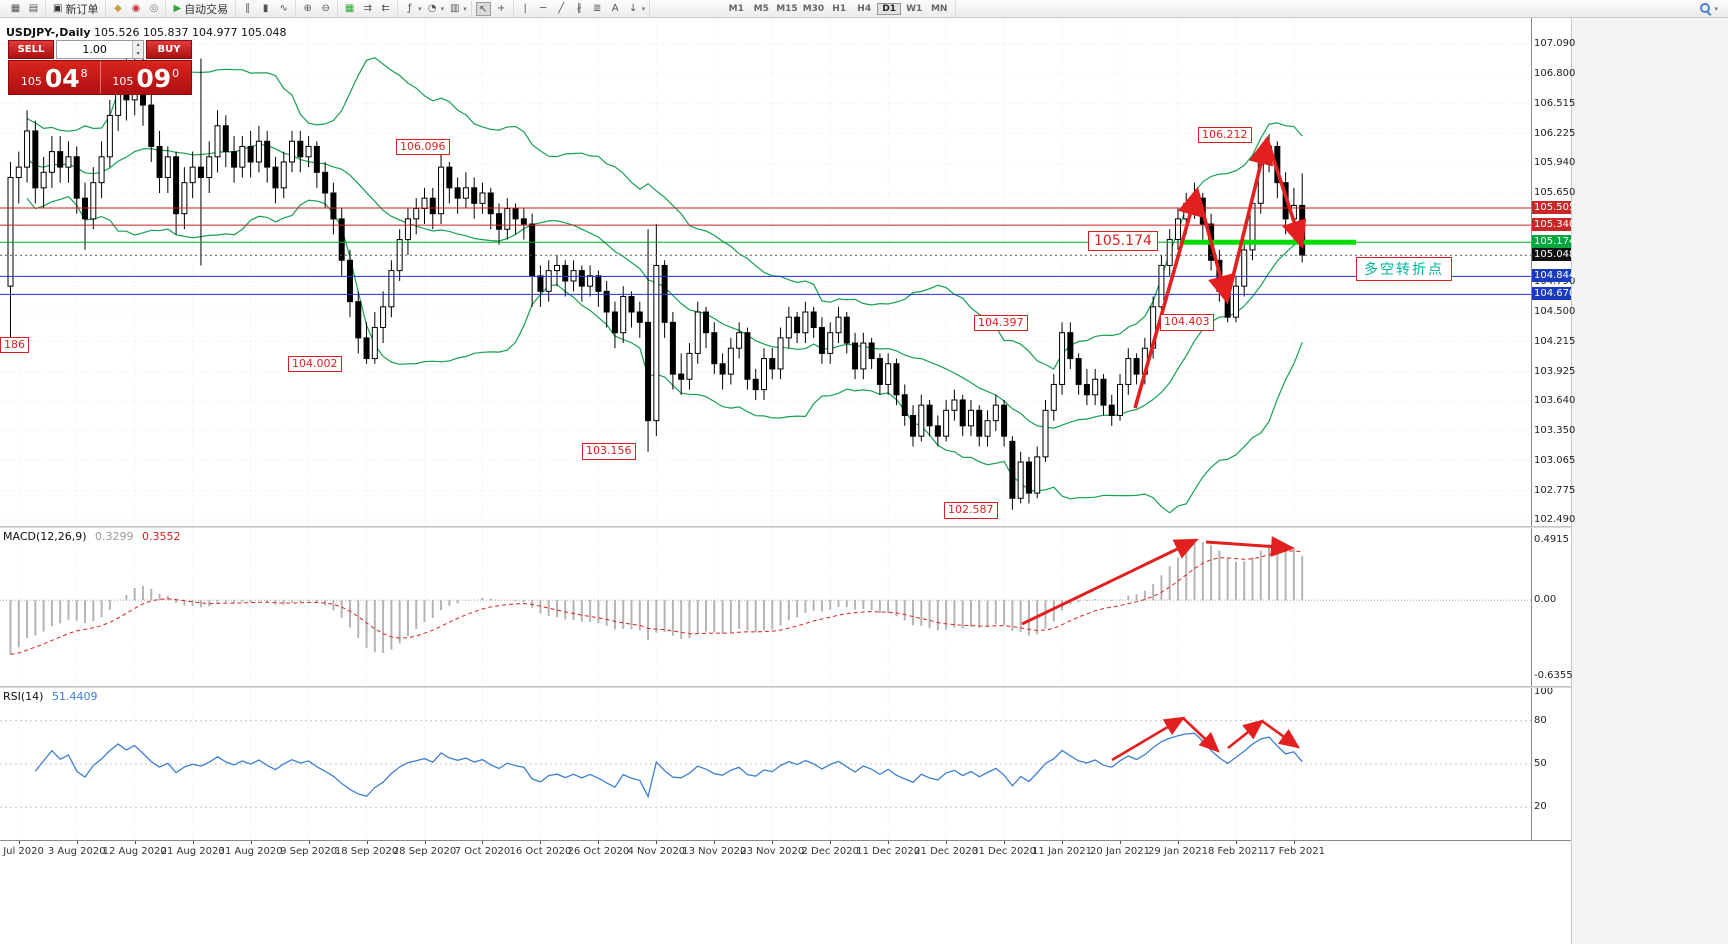  What do you see at coordinates (971, 510) in the screenshot?
I see `price-annotation: 102.587` at bounding box center [971, 510].